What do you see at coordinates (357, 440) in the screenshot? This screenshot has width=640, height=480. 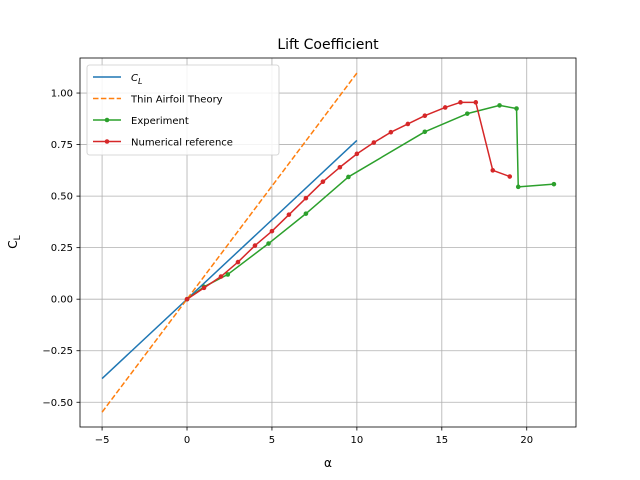 I see `x-tick-label: 10` at bounding box center [357, 440].